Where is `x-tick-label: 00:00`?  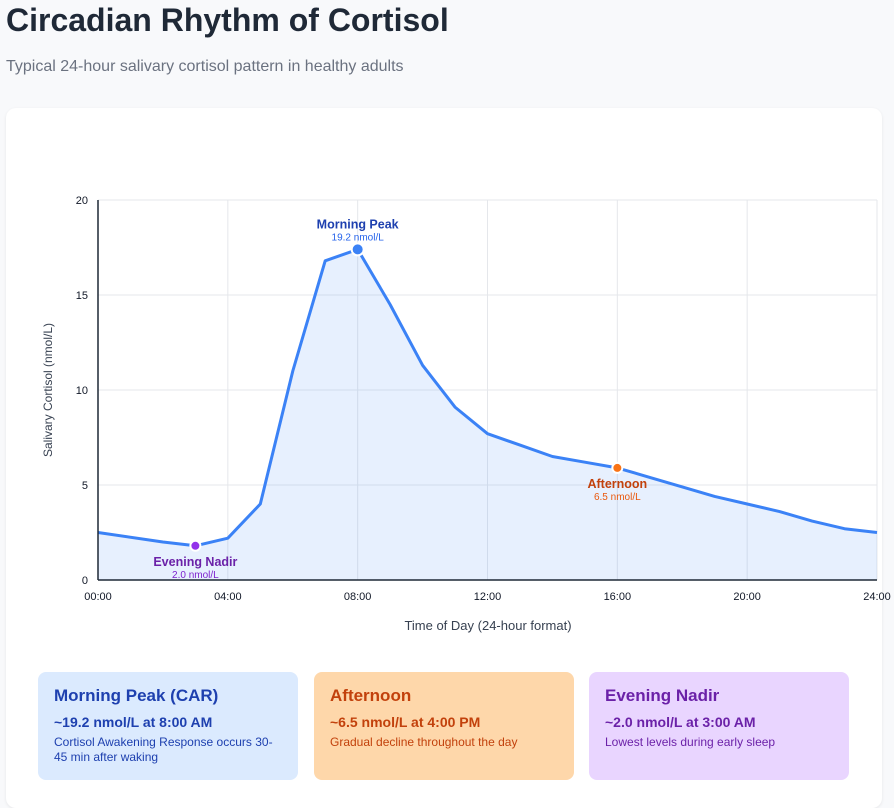 x-tick-label: 00:00 is located at coordinates (98, 597).